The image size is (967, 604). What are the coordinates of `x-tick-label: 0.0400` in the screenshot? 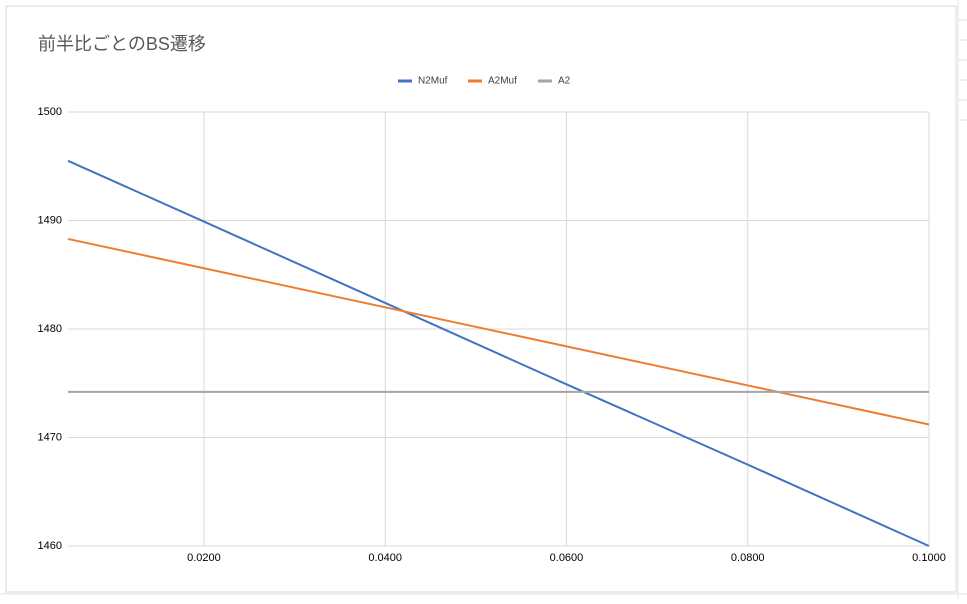 It's located at (385, 558).